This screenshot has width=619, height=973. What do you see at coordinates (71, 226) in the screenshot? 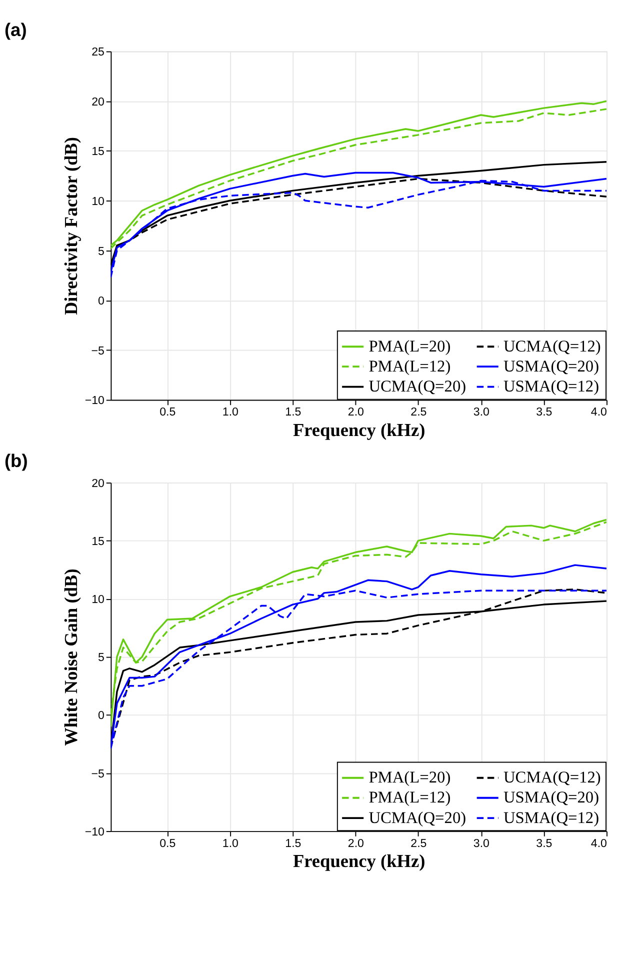
I see `y-axis-title: Directivity Factor (dB)` at bounding box center [71, 226].